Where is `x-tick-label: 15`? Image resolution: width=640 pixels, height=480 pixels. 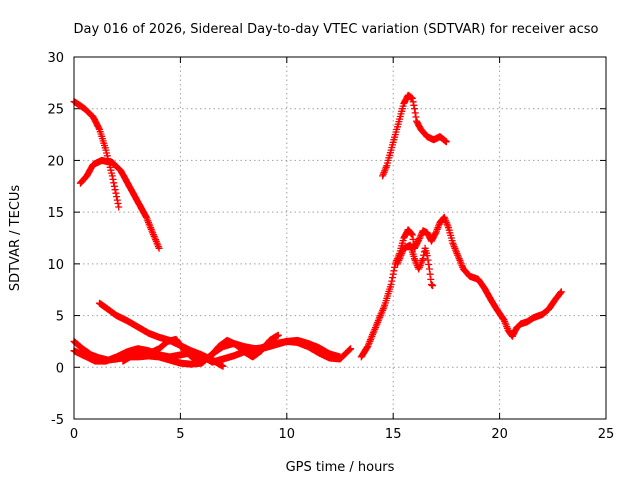 x-tick-label: 15 is located at coordinates (393, 434).